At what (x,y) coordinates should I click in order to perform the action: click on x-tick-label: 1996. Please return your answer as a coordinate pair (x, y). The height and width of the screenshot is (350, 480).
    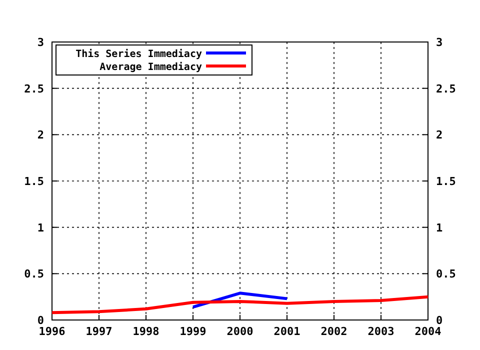
    Looking at the image, I should click on (52, 331).